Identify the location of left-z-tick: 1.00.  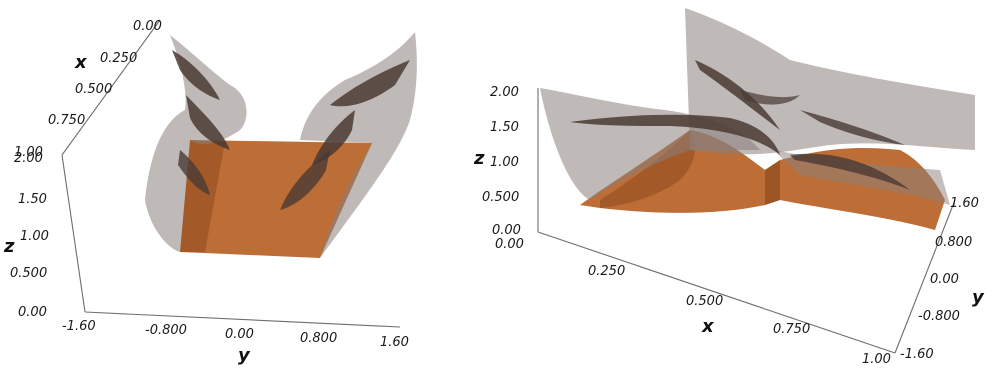
(34, 236).